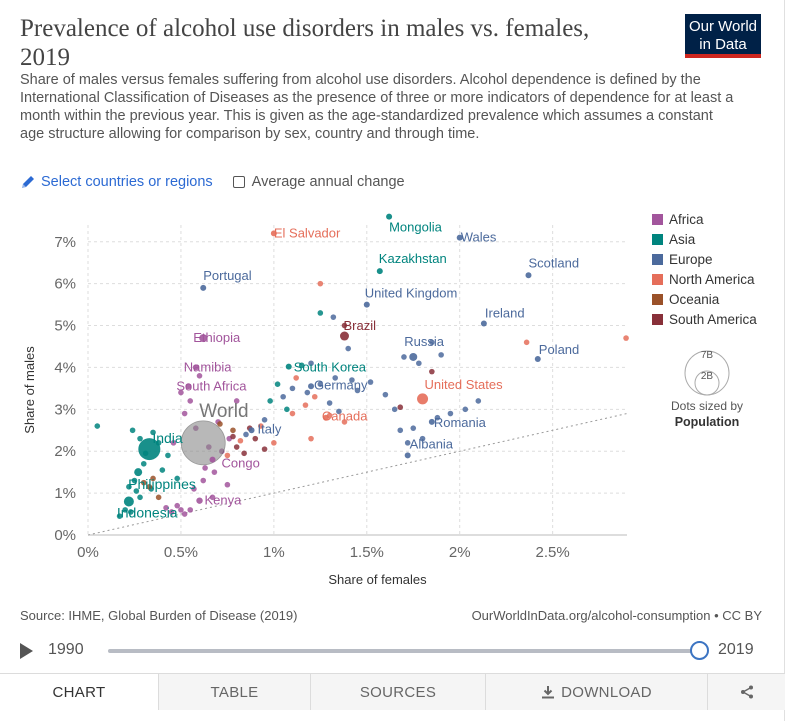  Describe the element at coordinates (712, 279) in the screenshot. I see `legend-label: North America` at that location.